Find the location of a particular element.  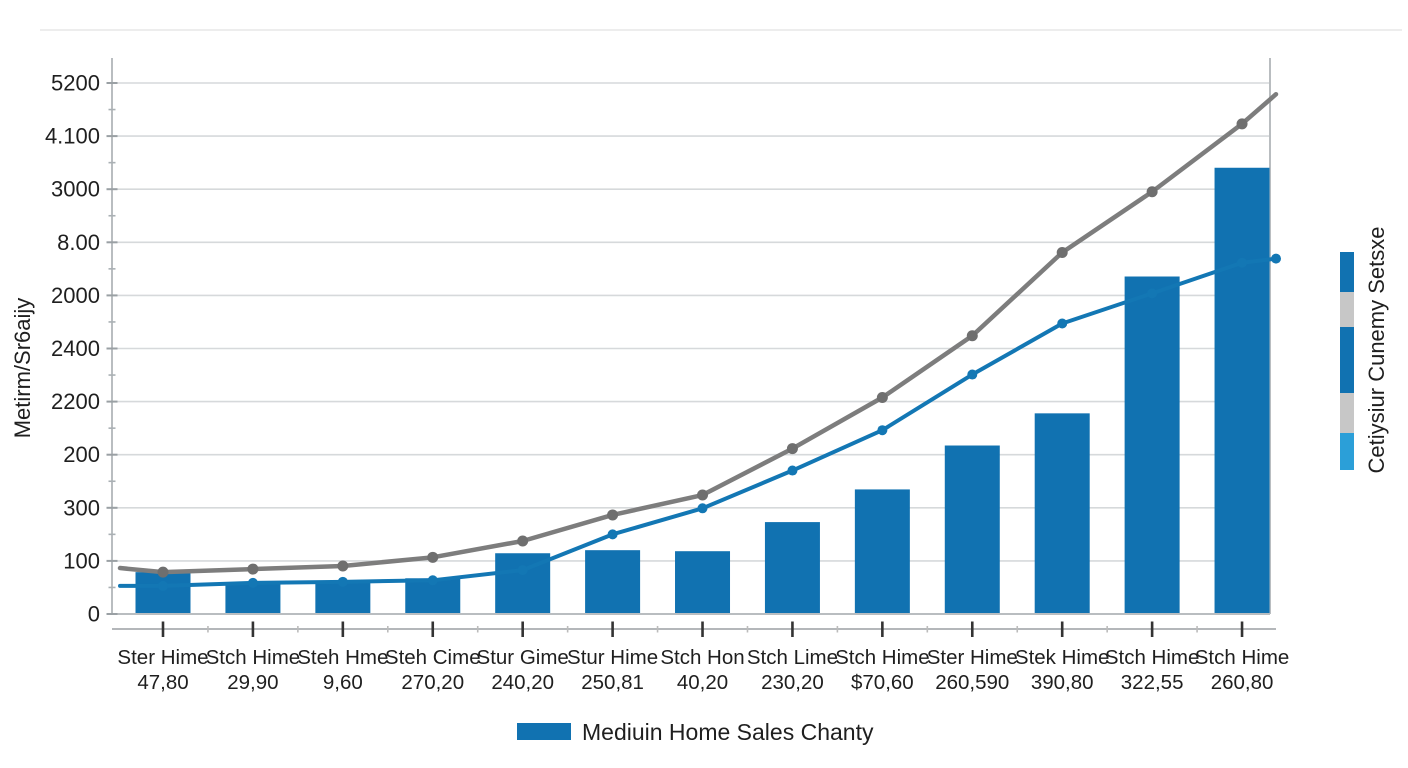

y-tick-label: 5200 is located at coordinates (75, 83).